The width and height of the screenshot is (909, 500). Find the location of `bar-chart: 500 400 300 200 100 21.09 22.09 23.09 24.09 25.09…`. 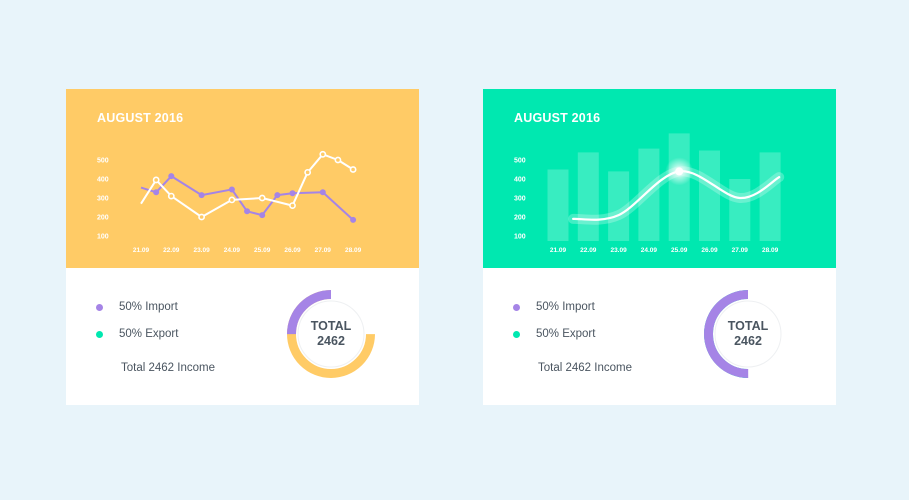

bar-chart: 500 400 300 200 100 21.09 22.09 23.09 24.09 25.09… is located at coordinates (649, 193).